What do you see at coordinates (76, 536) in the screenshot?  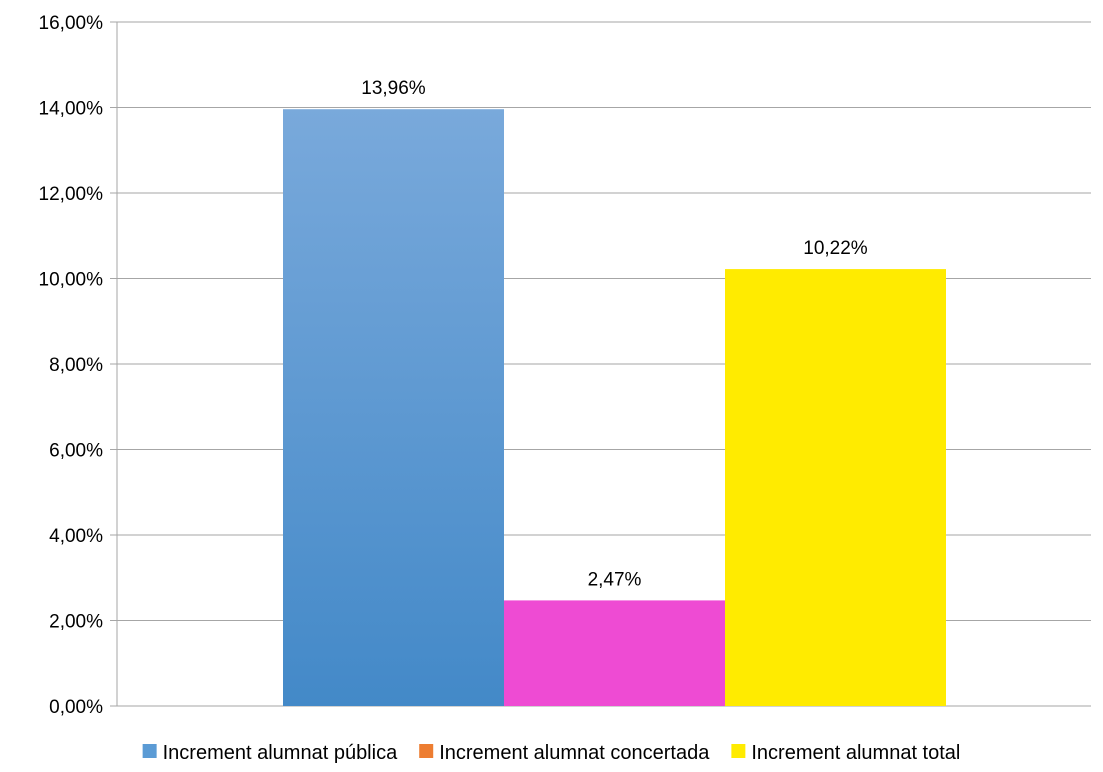 I see `y-tick-label-2: 4,00%` at bounding box center [76, 536].